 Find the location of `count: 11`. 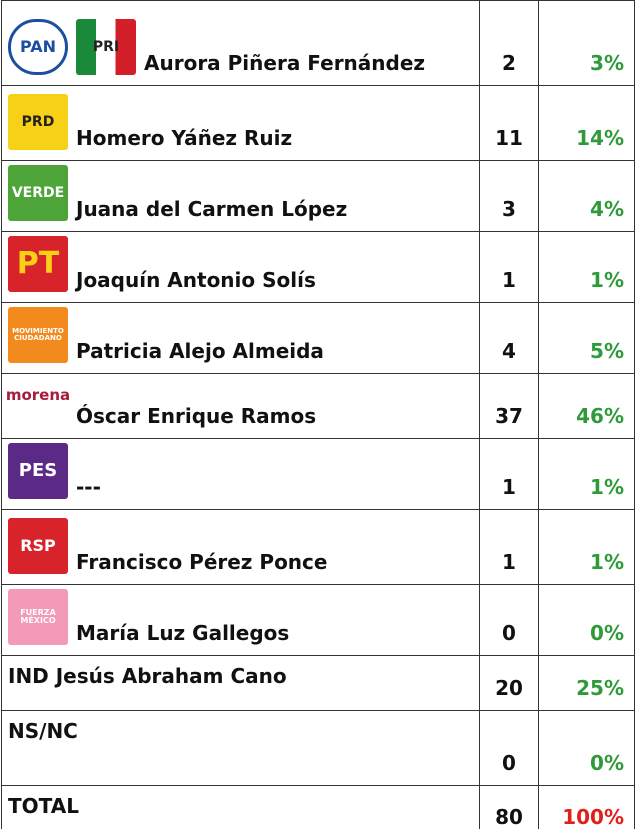

count: 11 is located at coordinates (509, 123).